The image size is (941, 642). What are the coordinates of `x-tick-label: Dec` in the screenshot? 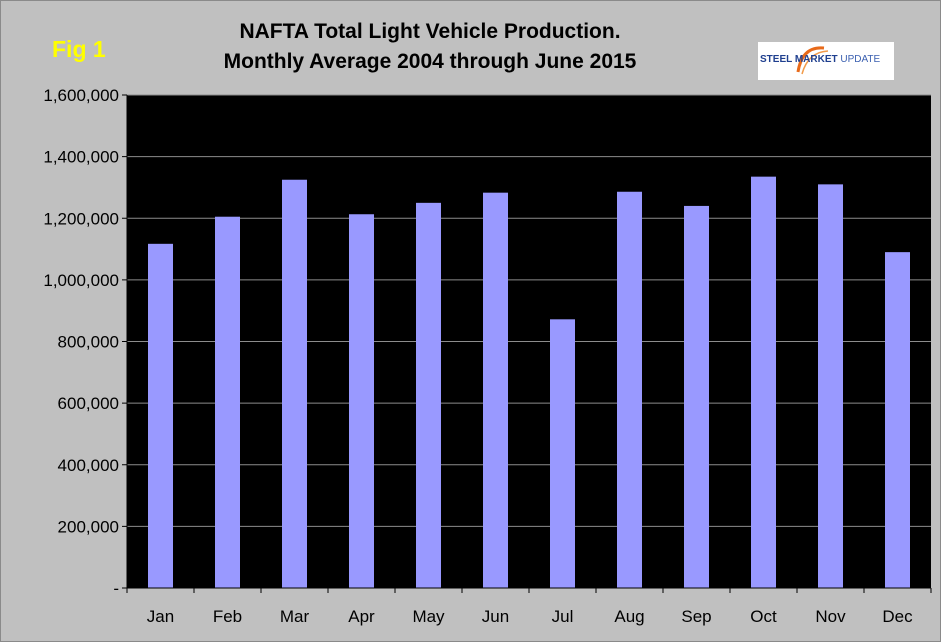 It's located at (897, 616).